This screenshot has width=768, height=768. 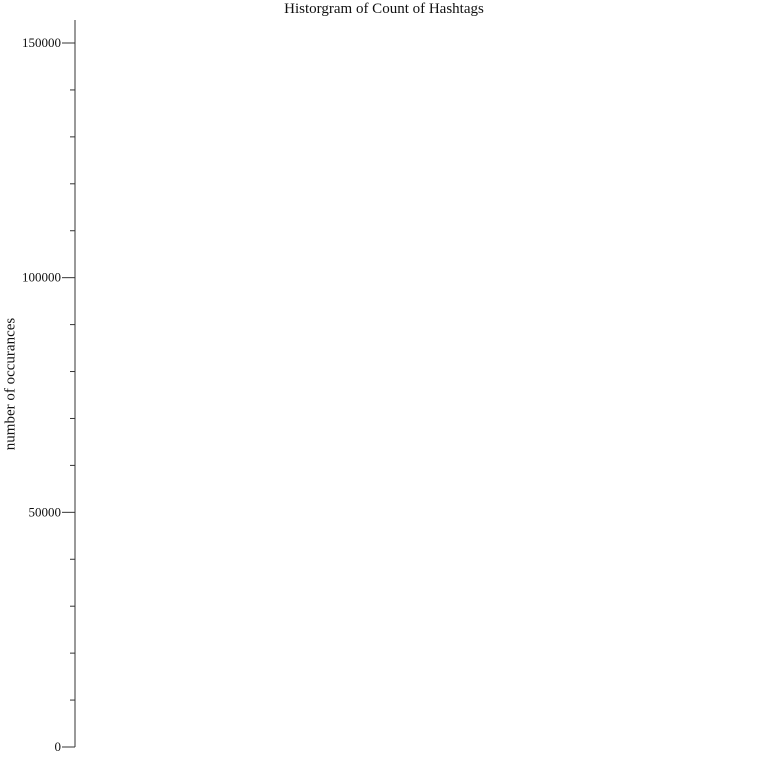 What do you see at coordinates (41, 42) in the screenshot?
I see `y-tick-label: 150000` at bounding box center [41, 42].